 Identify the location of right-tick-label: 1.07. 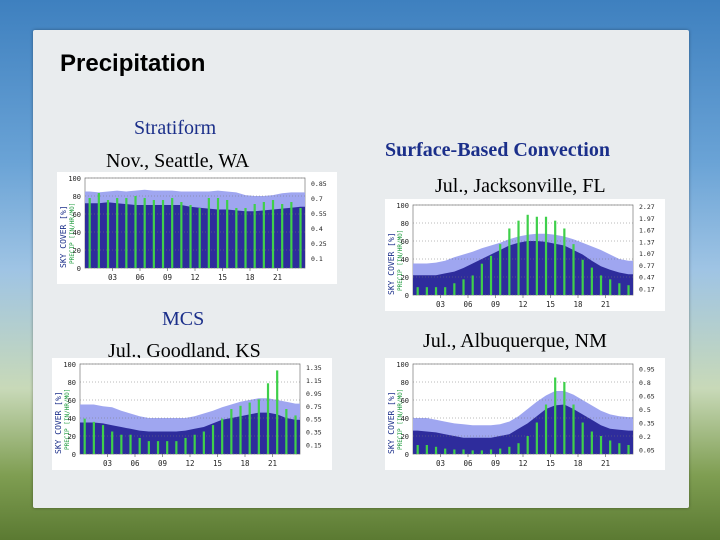
(647, 254).